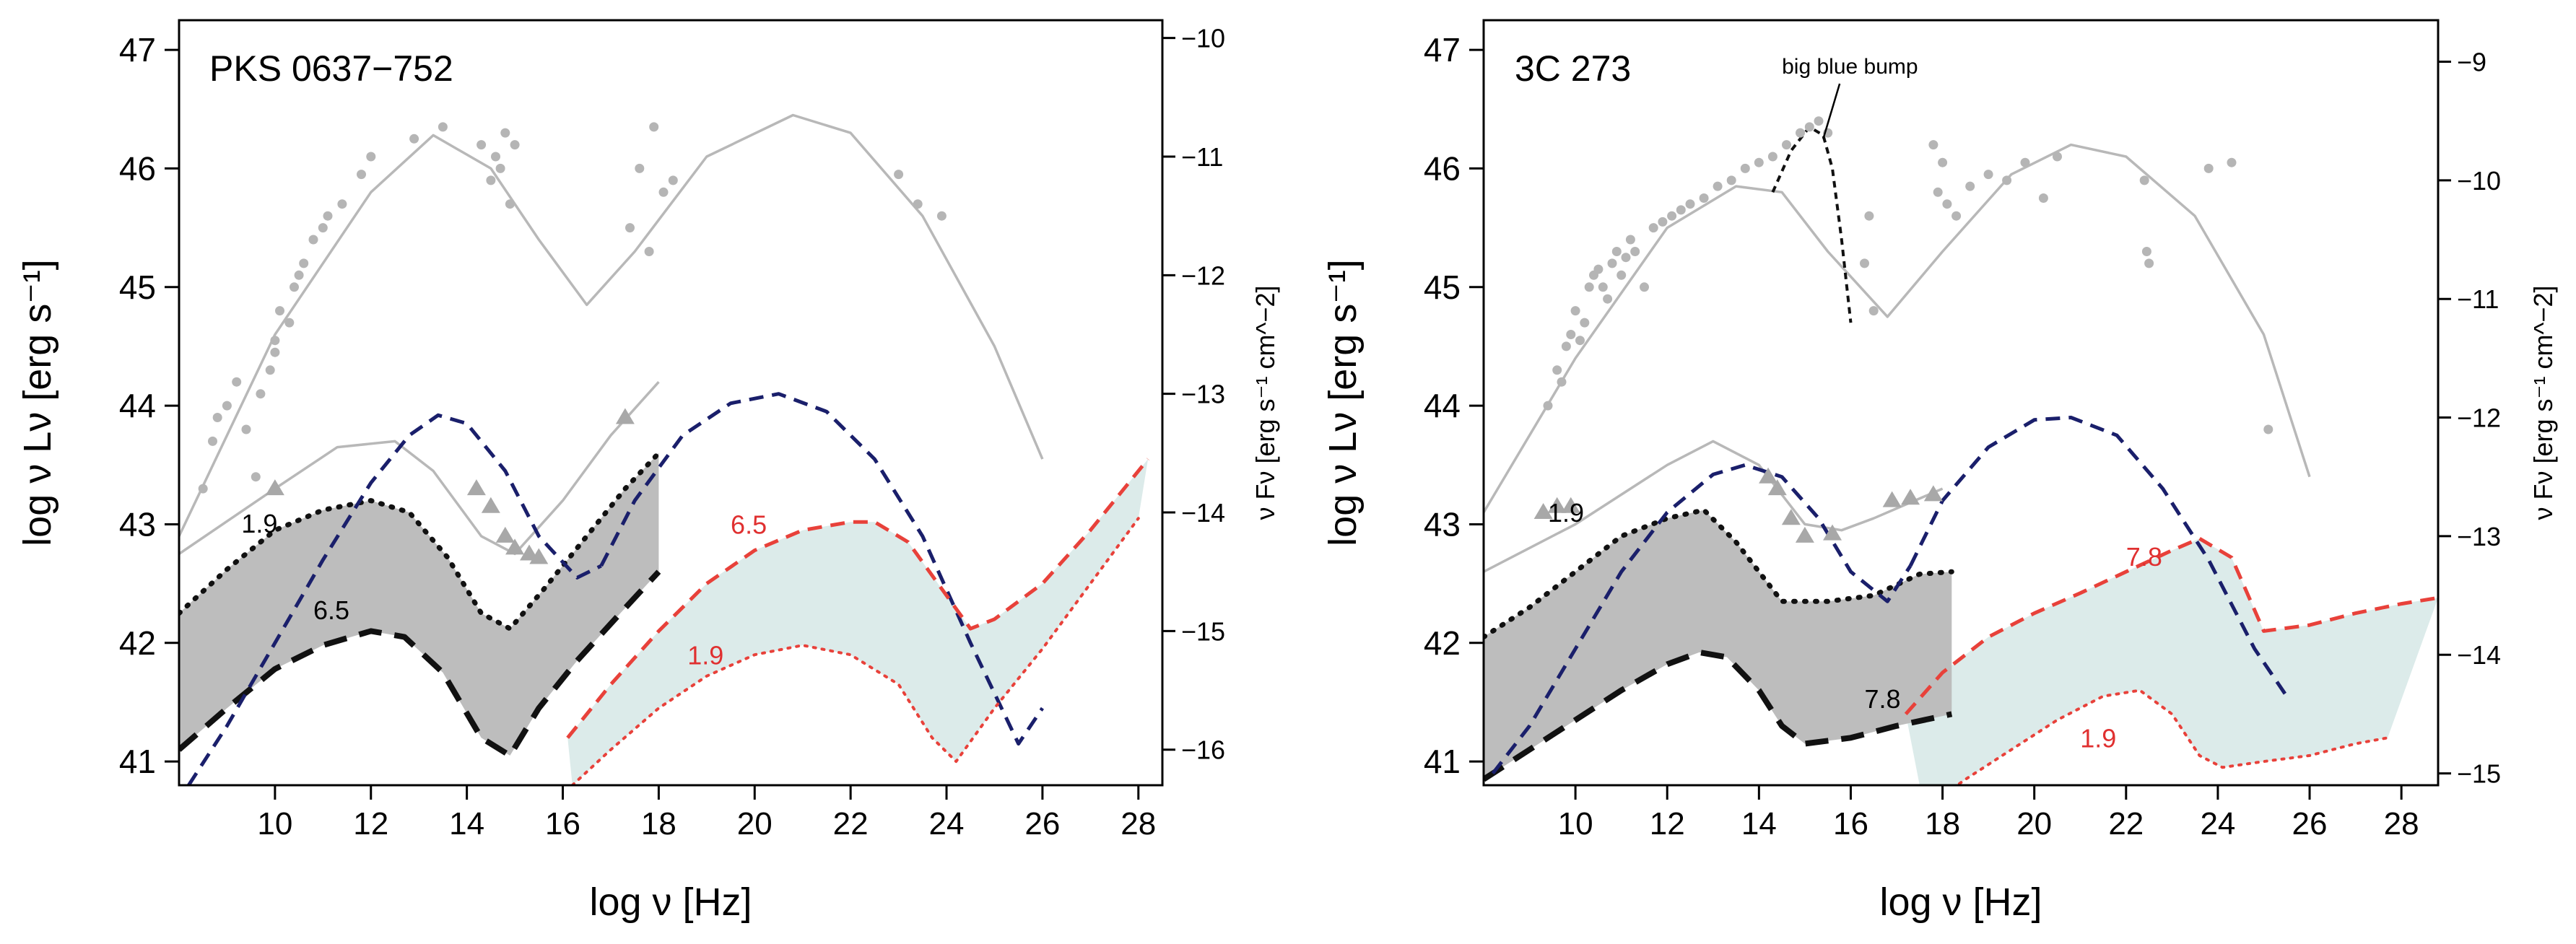 This screenshot has height=944, width=2576. I want to click on panel-left-fills, so click(664, 619).